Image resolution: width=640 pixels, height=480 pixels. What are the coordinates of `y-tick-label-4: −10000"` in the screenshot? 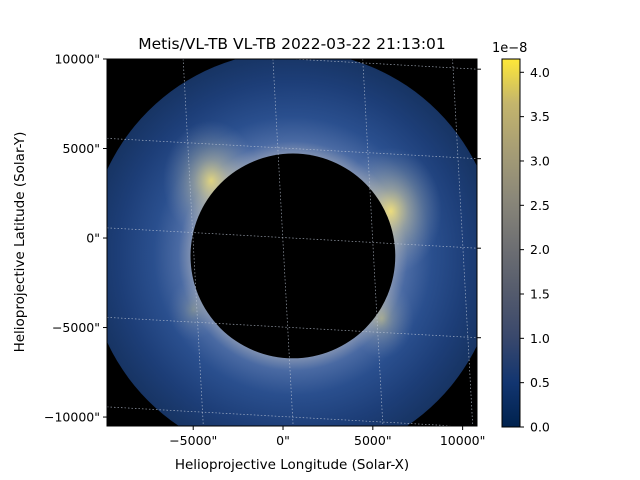 It's located at (72, 417).